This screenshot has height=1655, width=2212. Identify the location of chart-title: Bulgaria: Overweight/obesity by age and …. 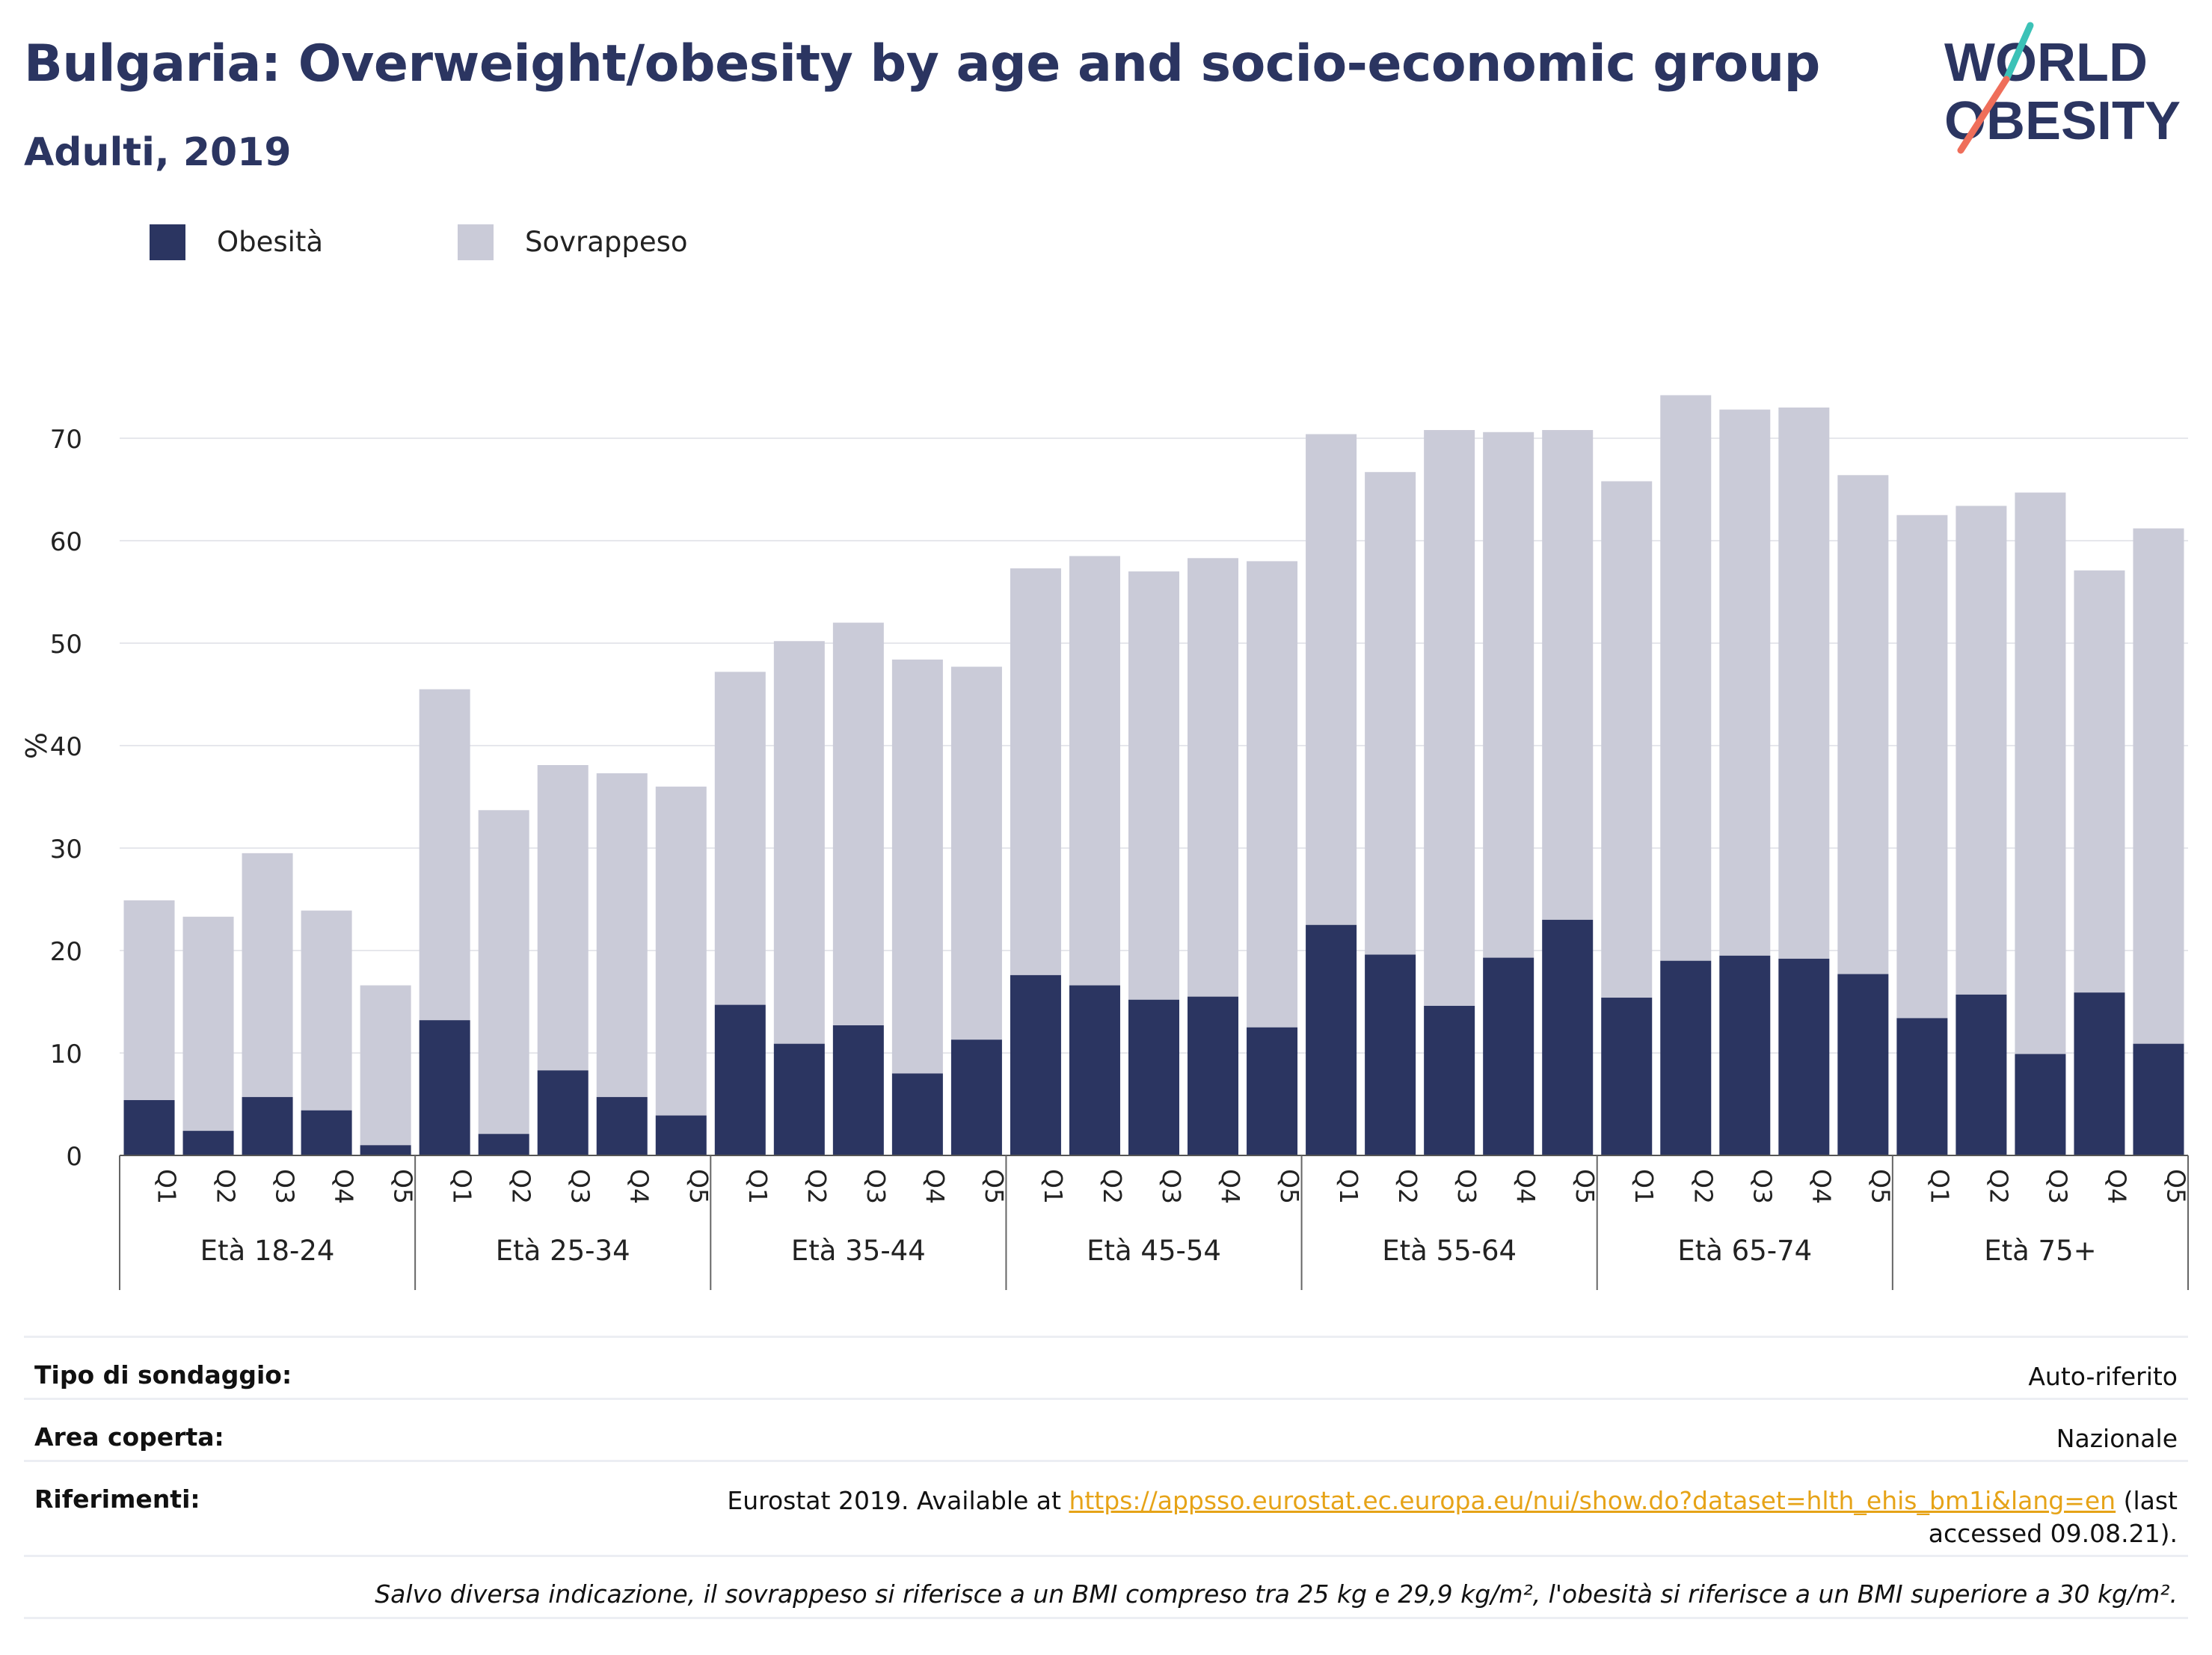
(922, 63).